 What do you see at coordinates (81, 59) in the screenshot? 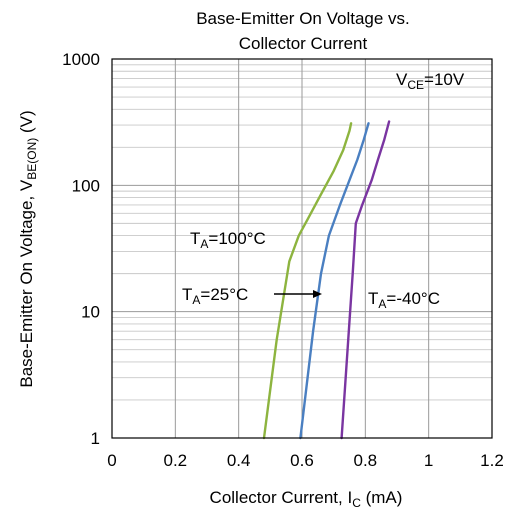
I see `y-tick-label: 1000` at bounding box center [81, 59].